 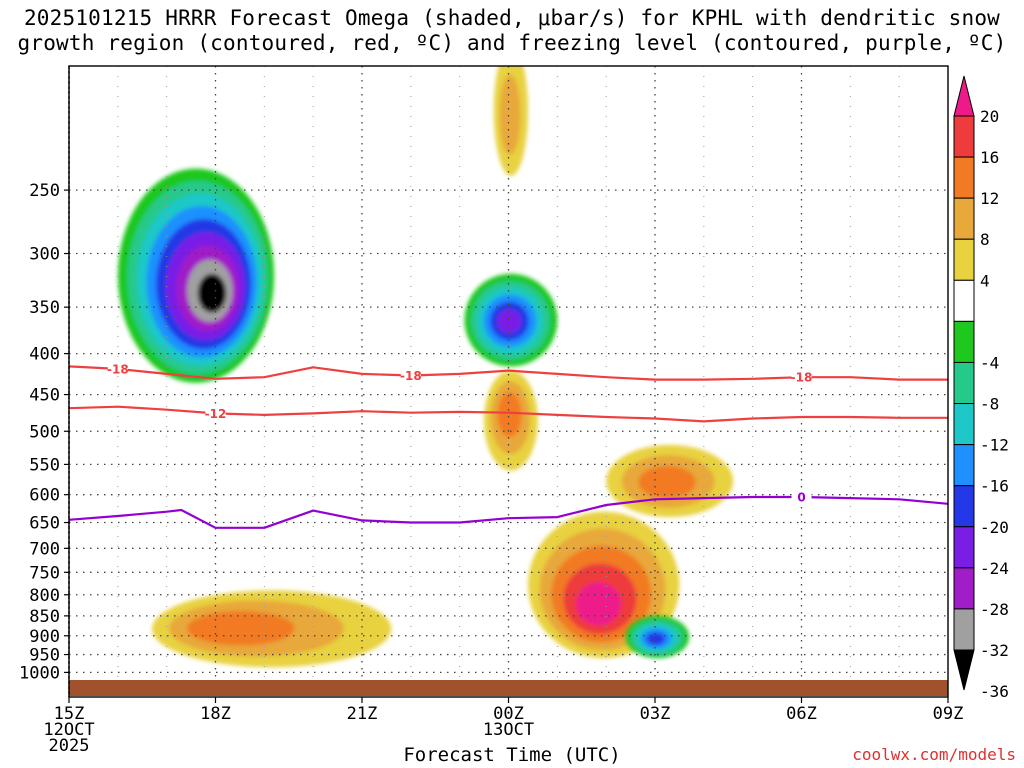 I want to click on colorbar-label--12: -12, so click(x=994, y=445).